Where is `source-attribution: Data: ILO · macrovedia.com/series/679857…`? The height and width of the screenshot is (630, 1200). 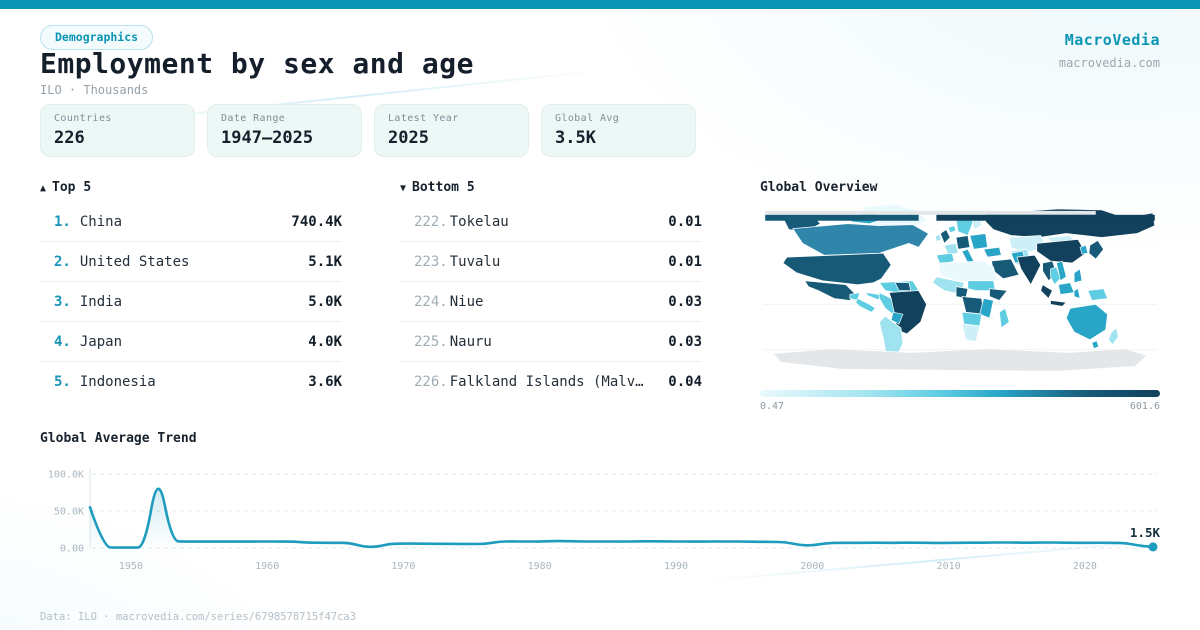 source-attribution: Data: ILO · macrovedia.com/series/679857… is located at coordinates (198, 617).